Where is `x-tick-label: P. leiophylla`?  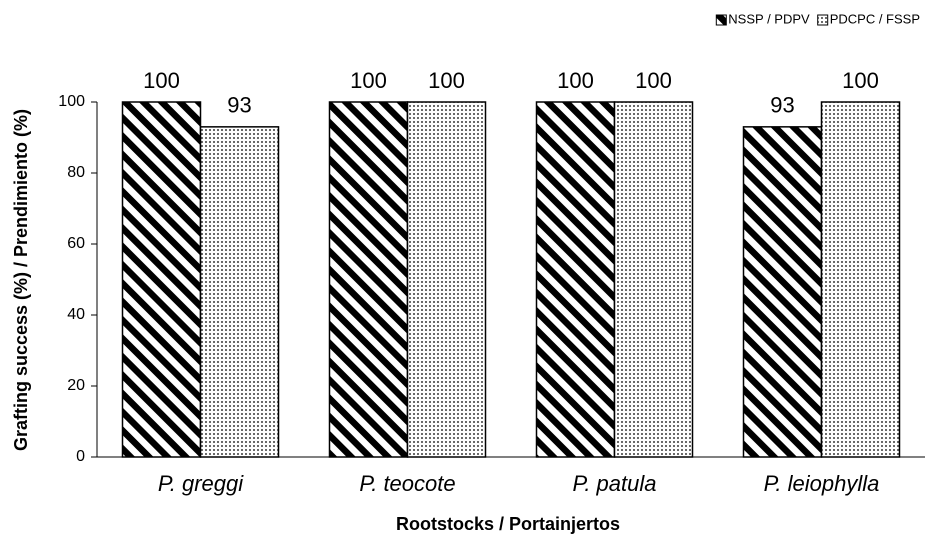
x-tick-label: P. leiophylla is located at coordinates (822, 483).